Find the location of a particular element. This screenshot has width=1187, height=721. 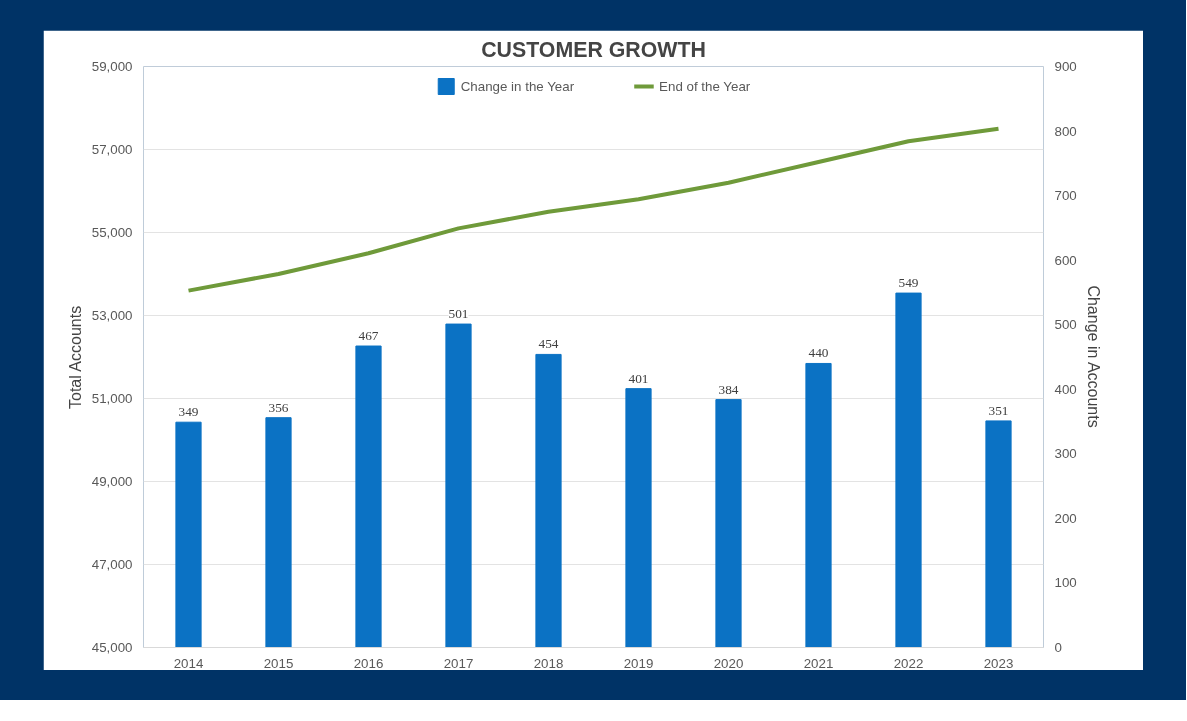

data-label: 384 is located at coordinates (728, 389).